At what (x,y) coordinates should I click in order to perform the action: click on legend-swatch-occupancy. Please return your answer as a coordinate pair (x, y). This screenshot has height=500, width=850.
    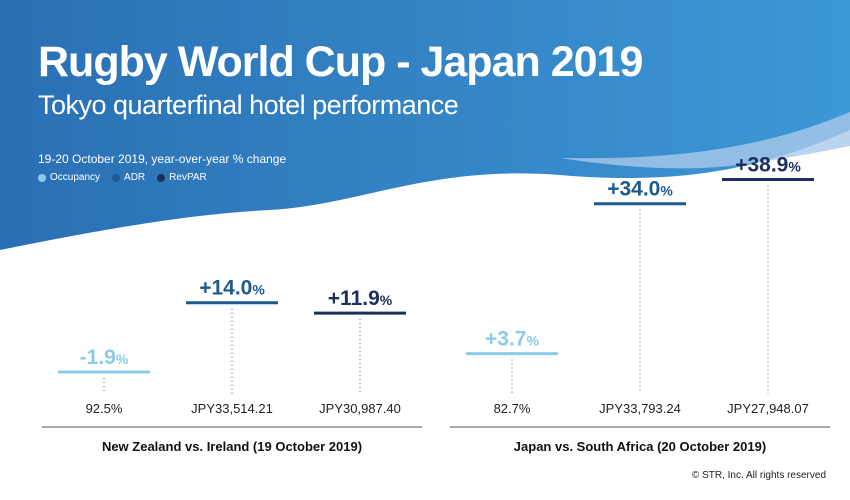
    Looking at the image, I should click on (42, 177).